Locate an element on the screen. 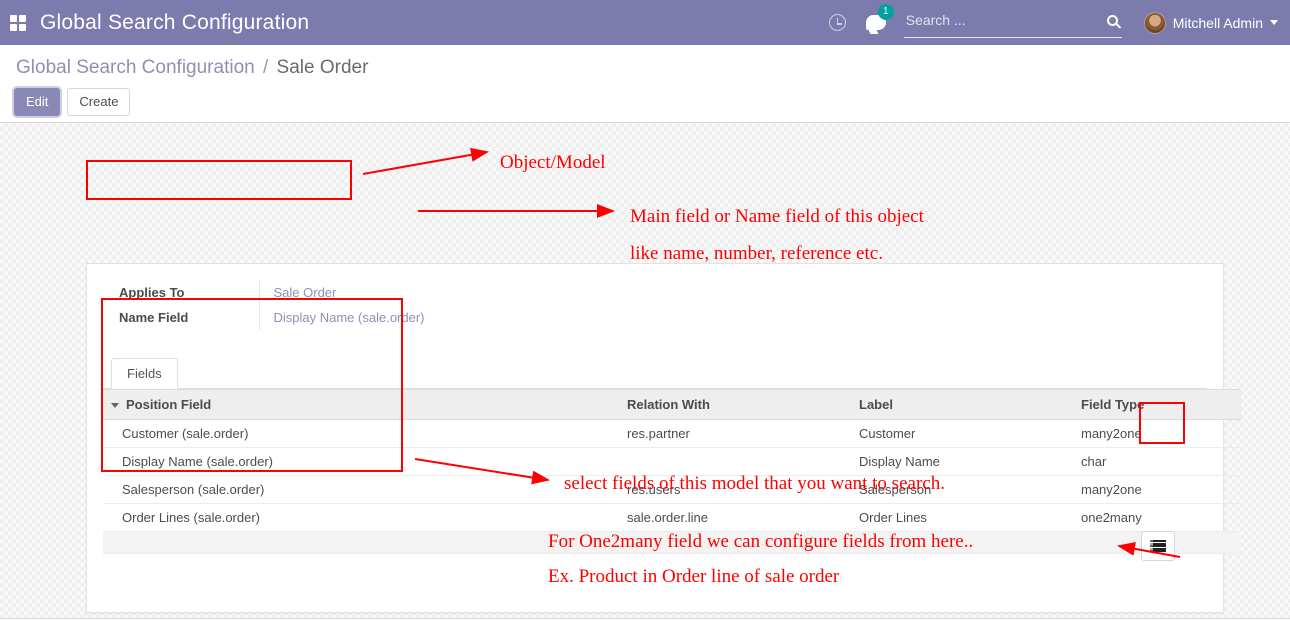  breadcrumb: Global Search Configuration / Sale Order is located at coordinates (646, 68).